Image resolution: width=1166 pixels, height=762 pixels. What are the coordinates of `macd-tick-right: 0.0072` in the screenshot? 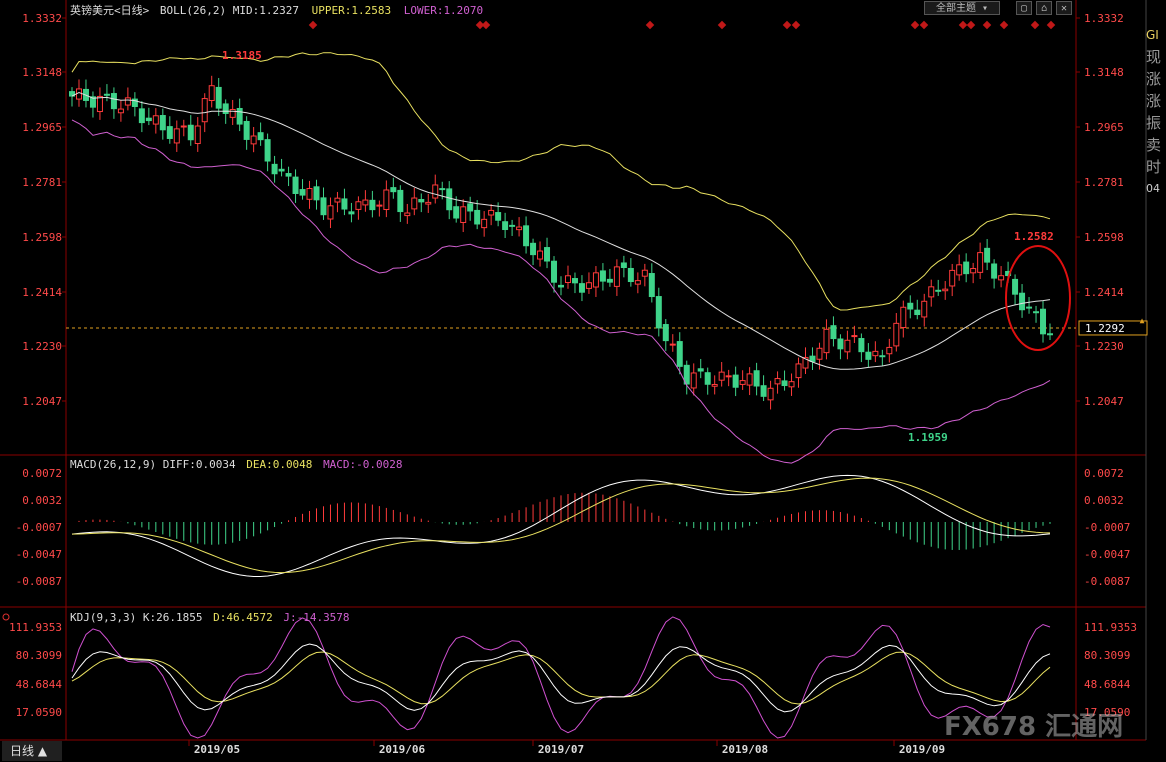 It's located at (1104, 473).